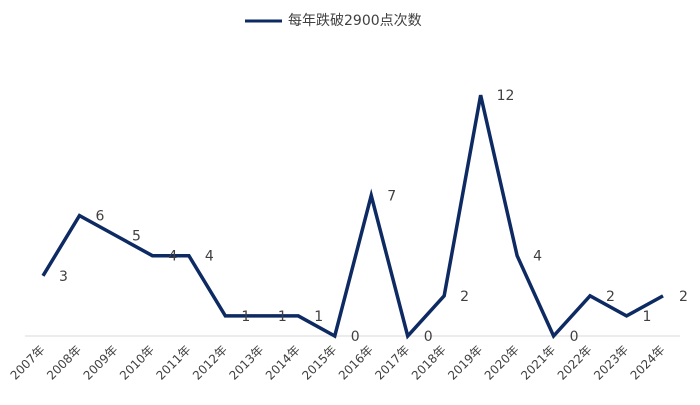  Describe the element at coordinates (283, 363) in the screenshot. I see `x-tick-label: 2014年` at that location.